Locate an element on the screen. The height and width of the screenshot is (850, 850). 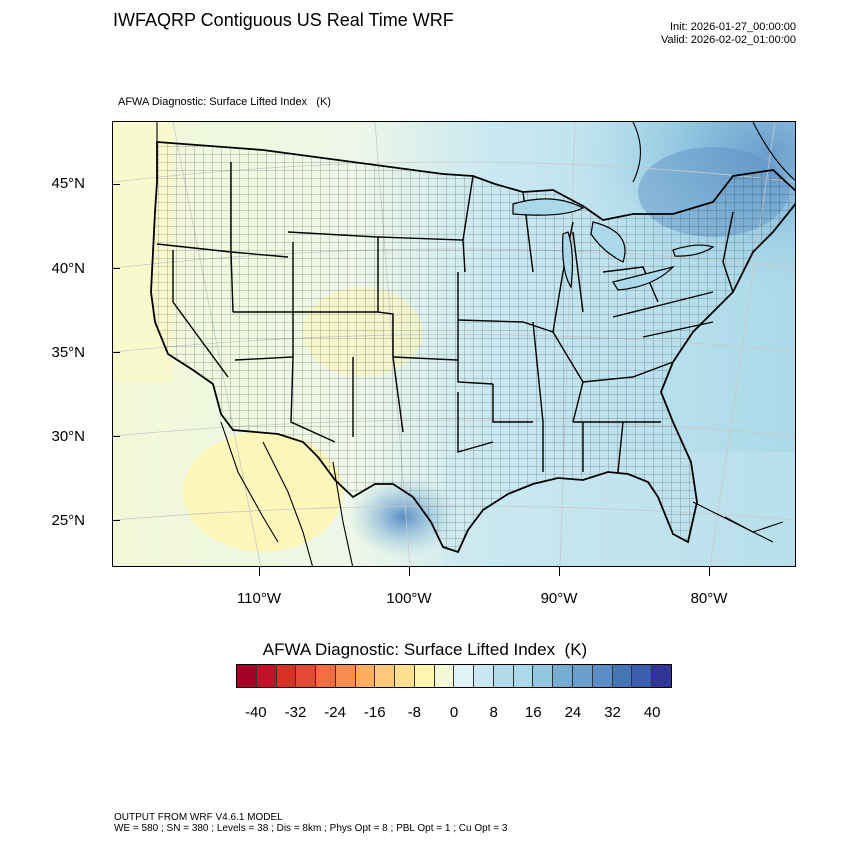
lat-label-25: 25°N is located at coordinates (68, 520).